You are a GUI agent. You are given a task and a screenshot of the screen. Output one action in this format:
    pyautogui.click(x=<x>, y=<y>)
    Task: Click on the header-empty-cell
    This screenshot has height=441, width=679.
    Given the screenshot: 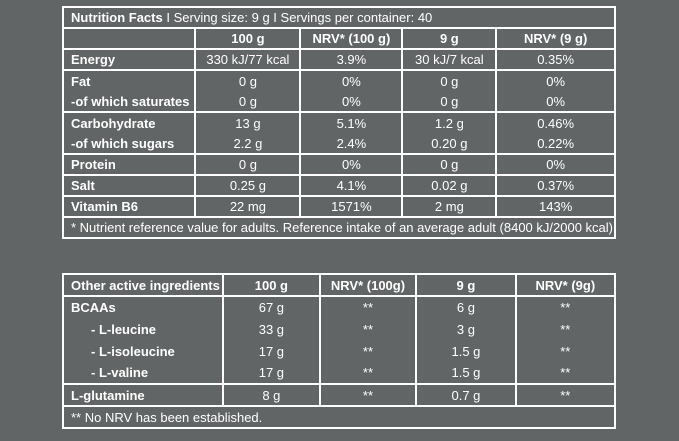 What is the action you would take?
    pyautogui.click(x=129, y=38)
    